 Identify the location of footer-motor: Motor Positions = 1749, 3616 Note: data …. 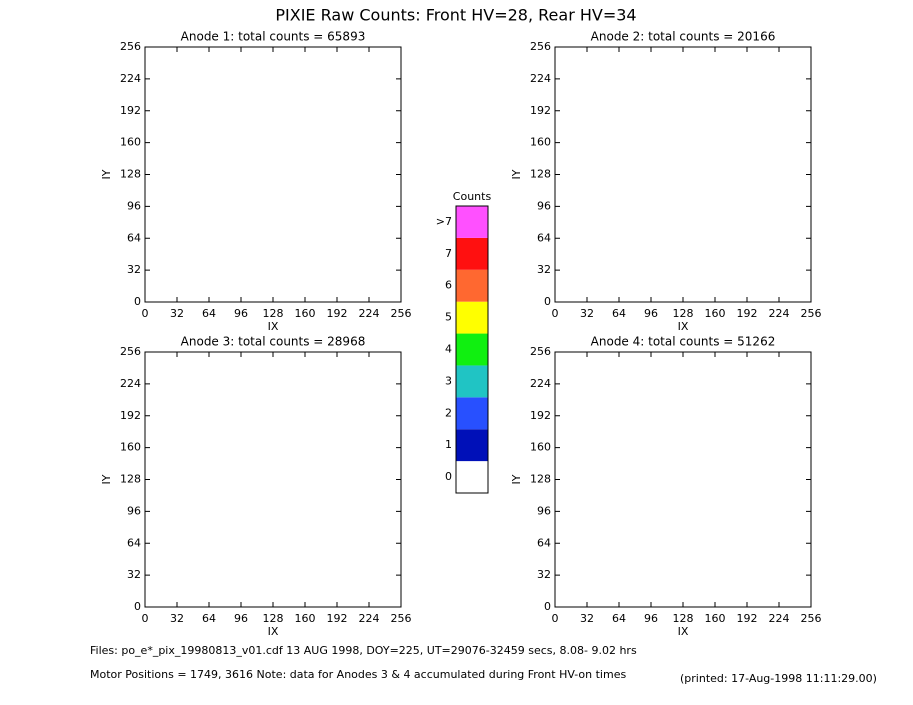
(358, 674).